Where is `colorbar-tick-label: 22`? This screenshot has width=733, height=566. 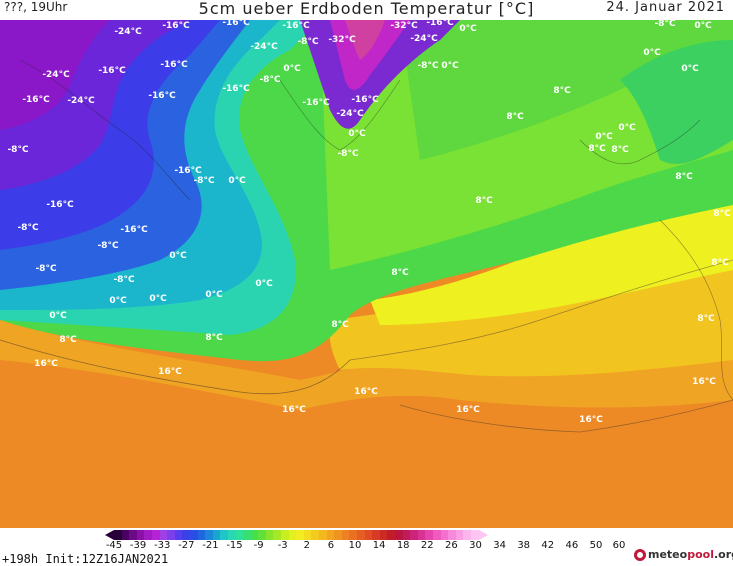
colorbar-tick-label: 22 is located at coordinates (427, 545).